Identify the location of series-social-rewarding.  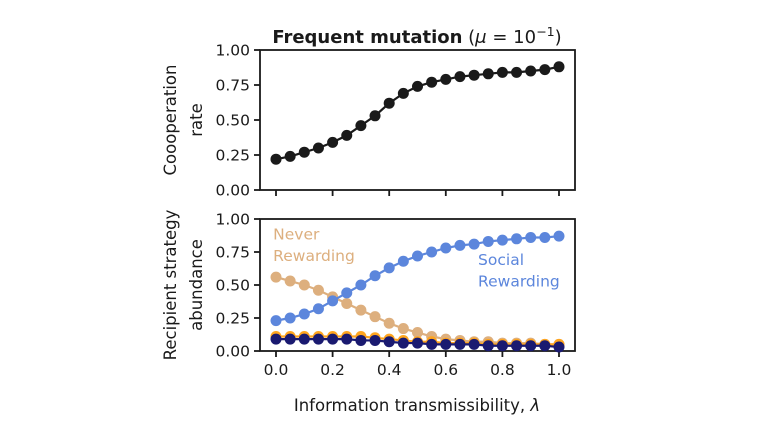
(417, 278).